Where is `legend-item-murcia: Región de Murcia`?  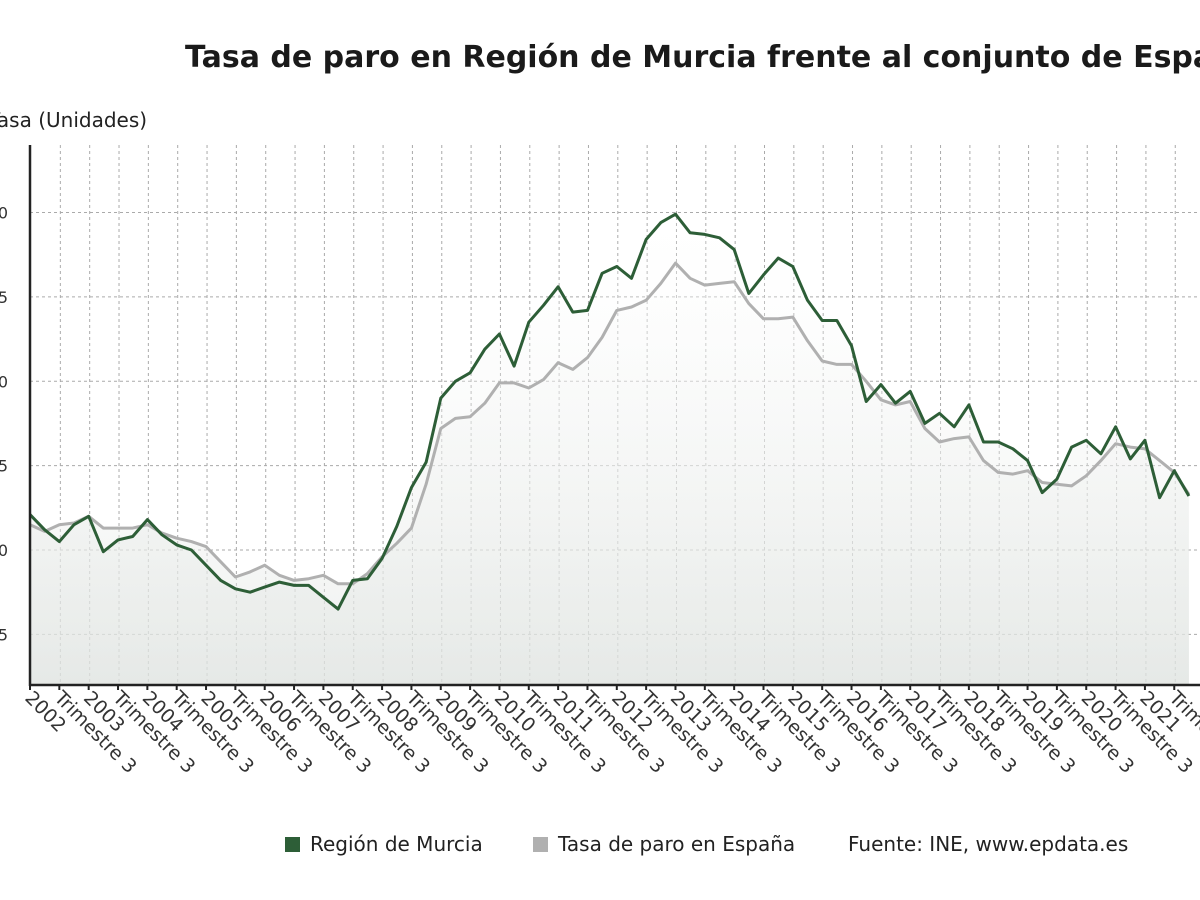
legend-item-murcia: Región de Murcia is located at coordinates (384, 844).